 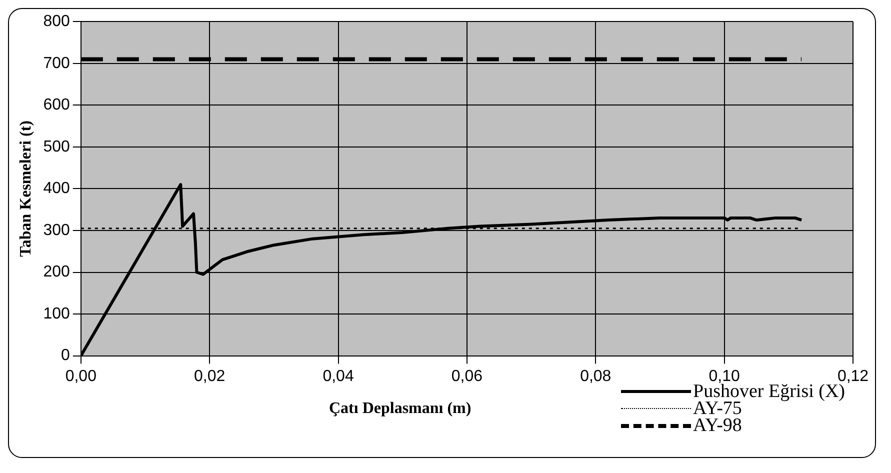 I want to click on y-tick-label: 0, so click(x=65, y=355).